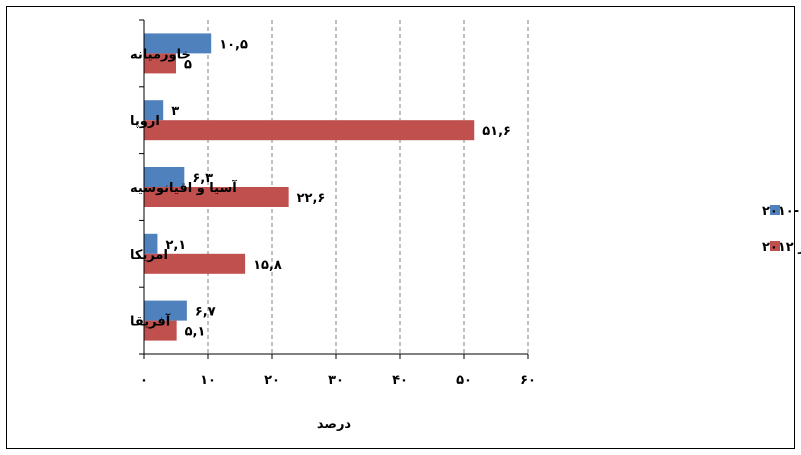  Describe the element at coordinates (334, 424) in the screenshot. I see `x-axis-label: درصد` at that location.